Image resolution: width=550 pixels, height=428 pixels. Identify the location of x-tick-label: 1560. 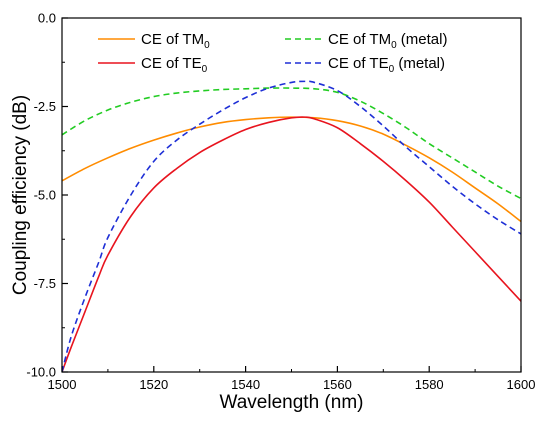
(337, 384).